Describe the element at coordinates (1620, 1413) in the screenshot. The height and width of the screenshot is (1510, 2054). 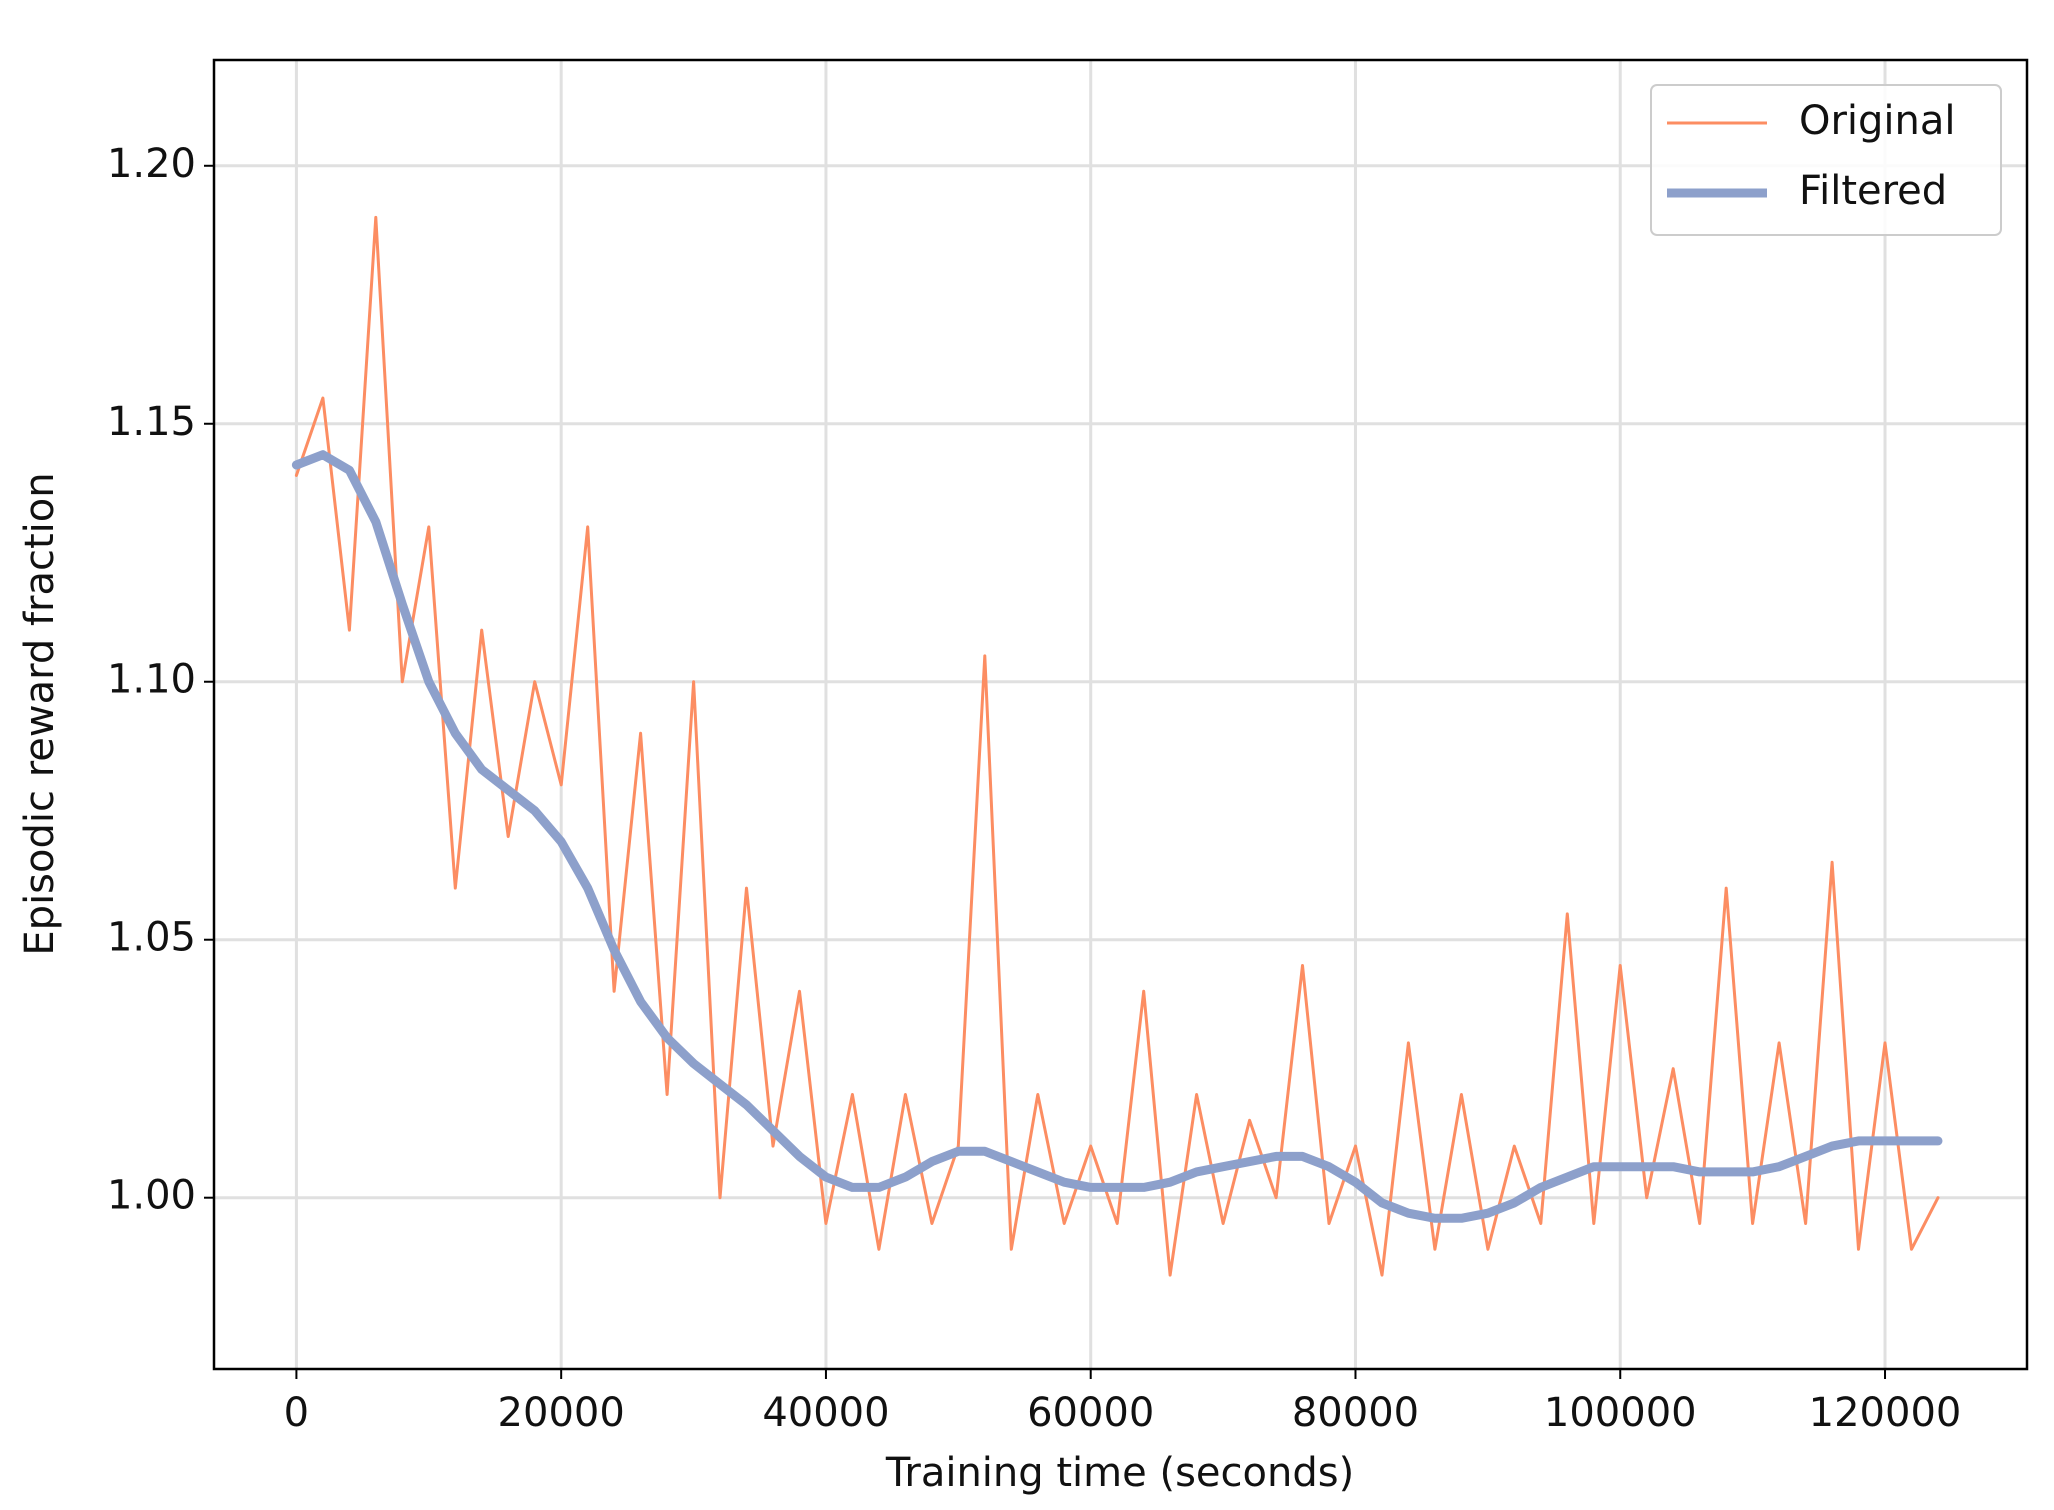
I see `x-tick-label: 100000` at that location.